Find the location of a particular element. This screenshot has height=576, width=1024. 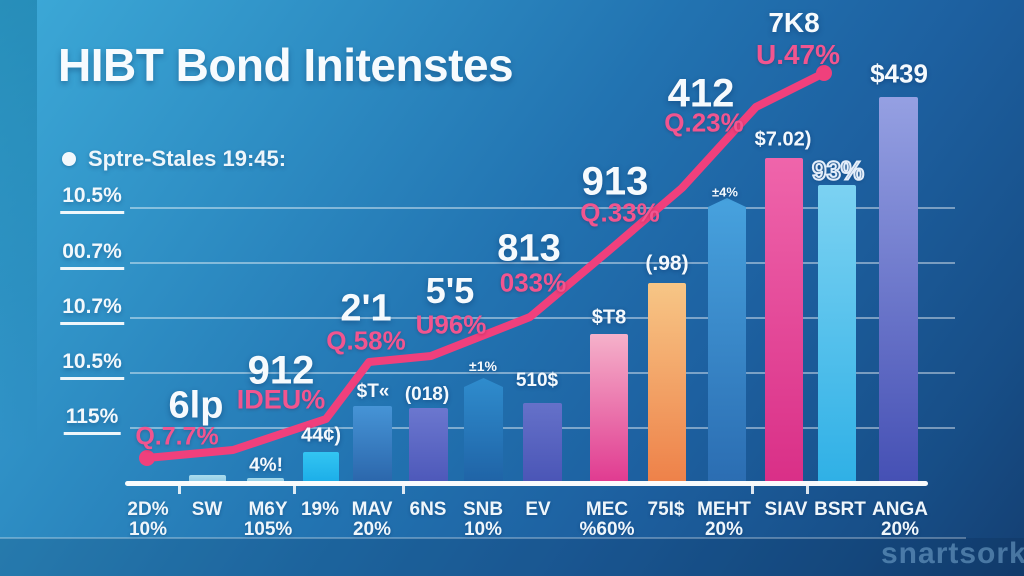

x-axis-label-line: %60% is located at coordinates (607, 529).